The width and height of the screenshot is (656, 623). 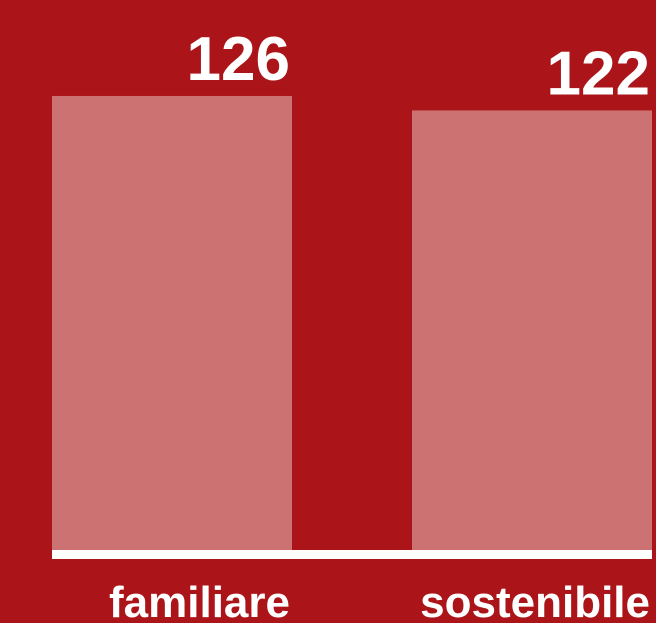 What do you see at coordinates (598, 73) in the screenshot?
I see `data-label: 122` at bounding box center [598, 73].